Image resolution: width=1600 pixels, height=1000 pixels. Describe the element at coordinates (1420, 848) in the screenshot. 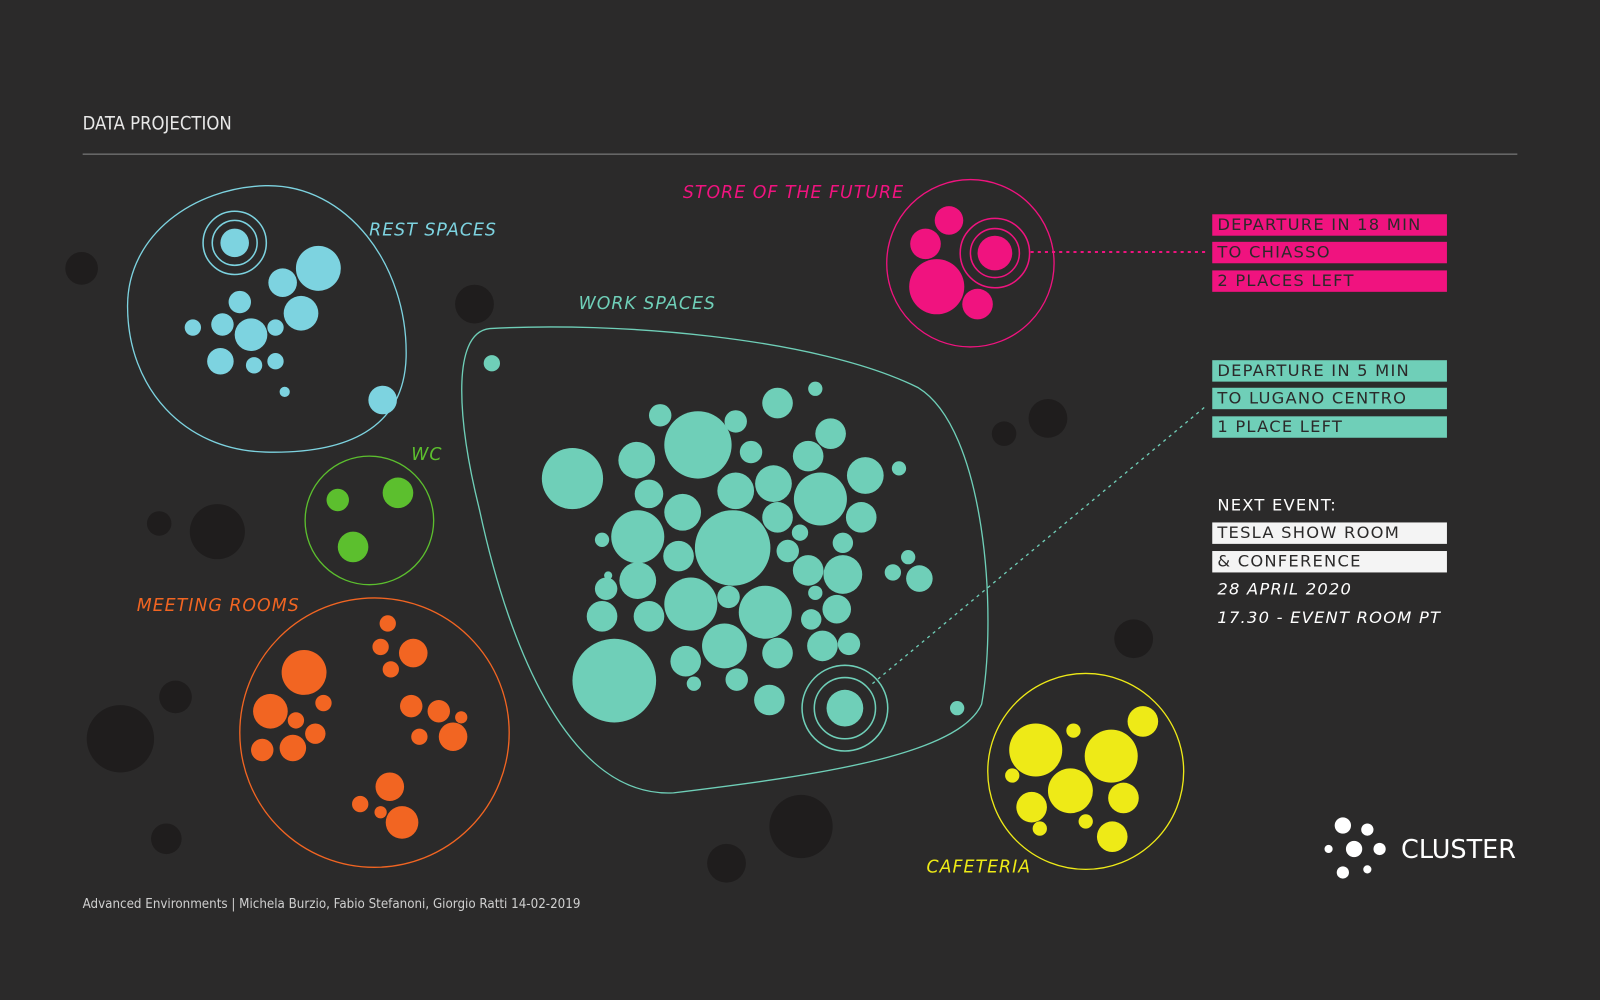

I see `brand-logo: CLUSTER` at that location.